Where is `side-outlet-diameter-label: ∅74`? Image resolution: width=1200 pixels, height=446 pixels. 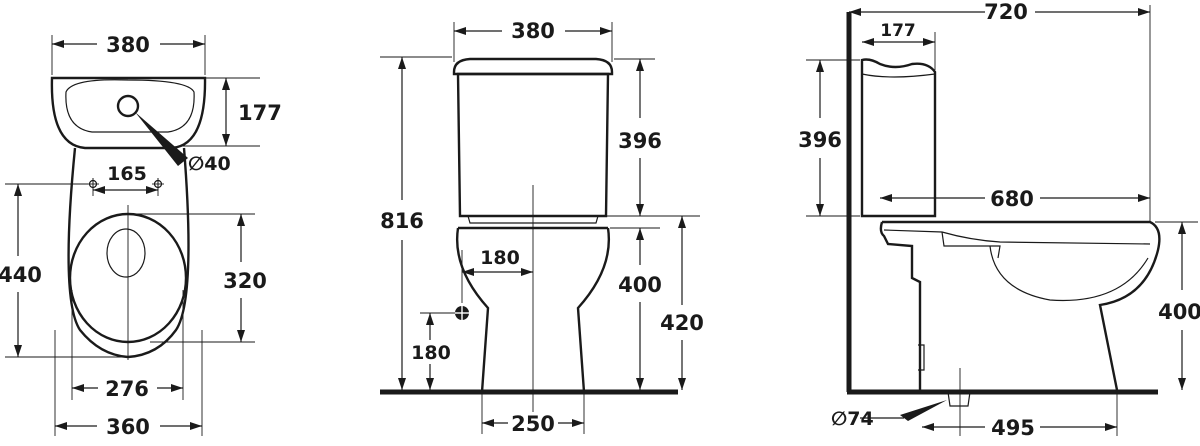
side-outlet-diameter-label: ∅74 is located at coordinates (852, 419).